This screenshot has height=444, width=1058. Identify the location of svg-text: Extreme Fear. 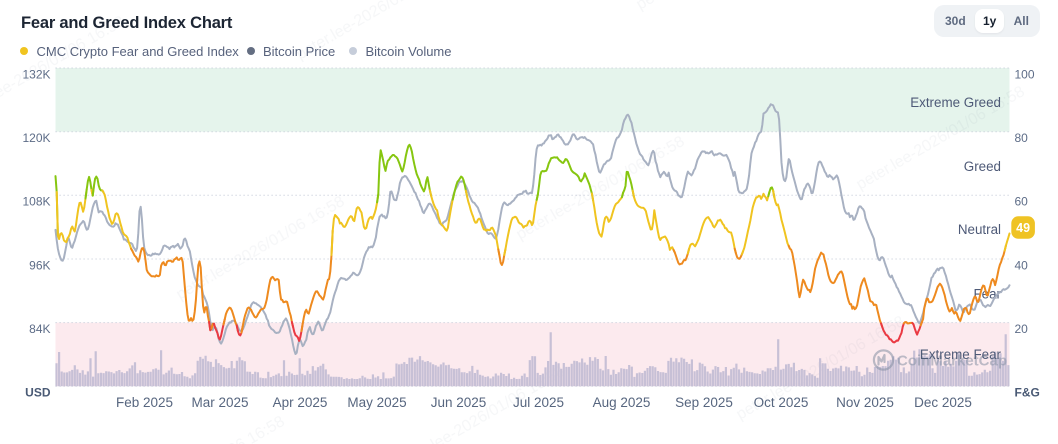
(961, 354).